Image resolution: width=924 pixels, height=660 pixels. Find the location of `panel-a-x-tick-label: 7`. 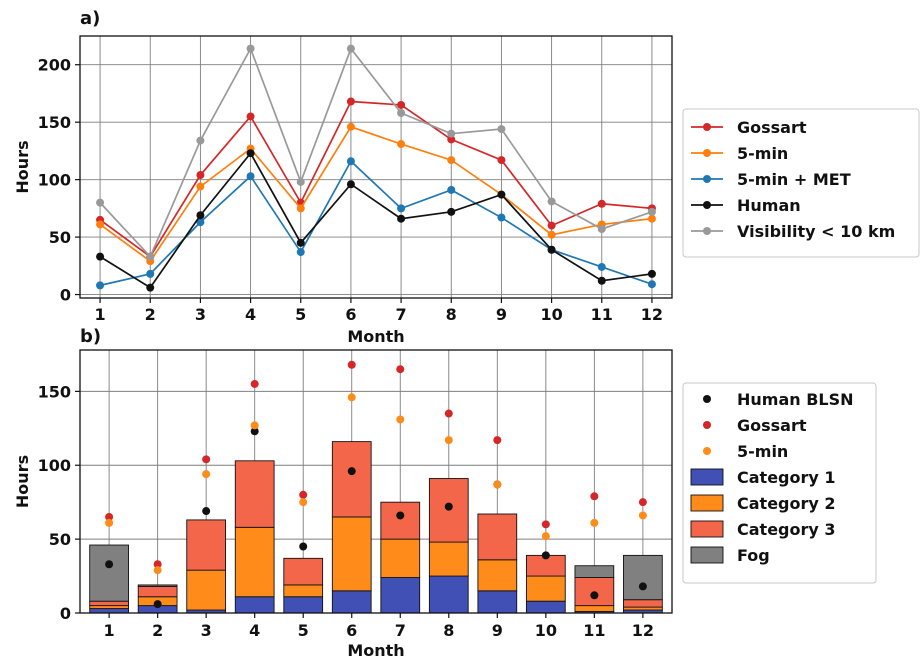

panel-a-x-tick-label: 7 is located at coordinates (401, 314).